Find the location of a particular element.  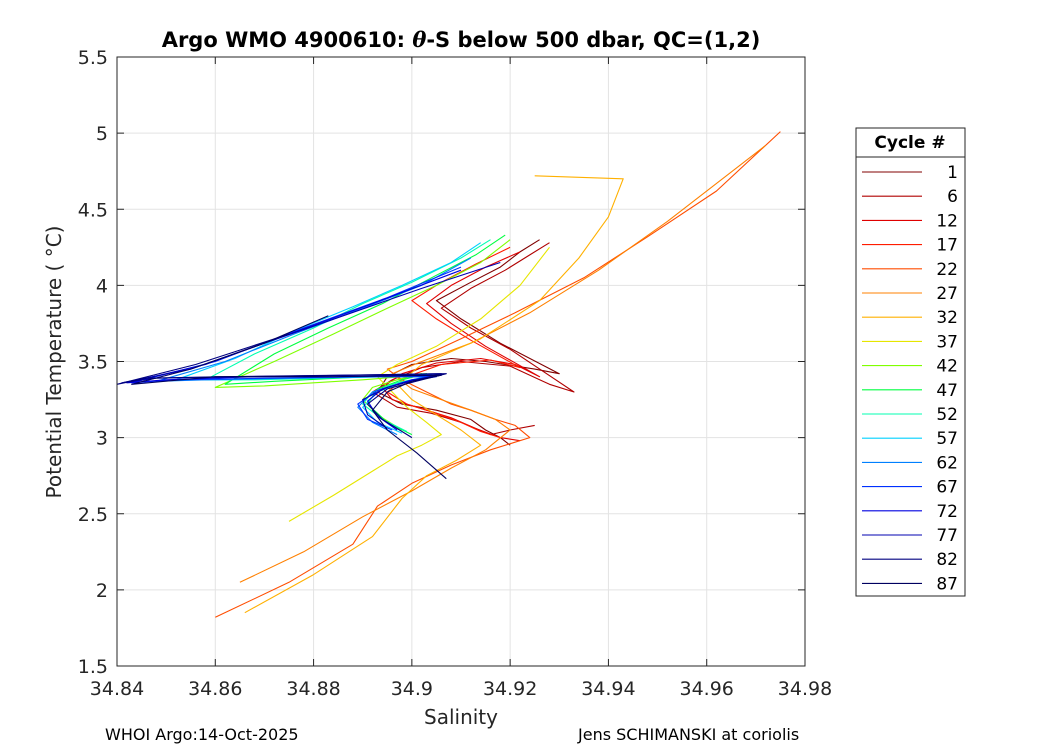

legend-entry-cycle-82: 82 is located at coordinates (910, 560).